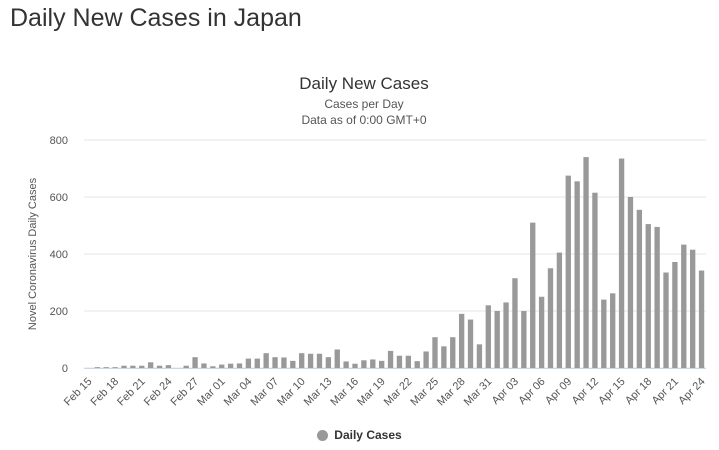  What do you see at coordinates (184, 392) in the screenshot?
I see `x-tick-label: Feb 27` at bounding box center [184, 392].